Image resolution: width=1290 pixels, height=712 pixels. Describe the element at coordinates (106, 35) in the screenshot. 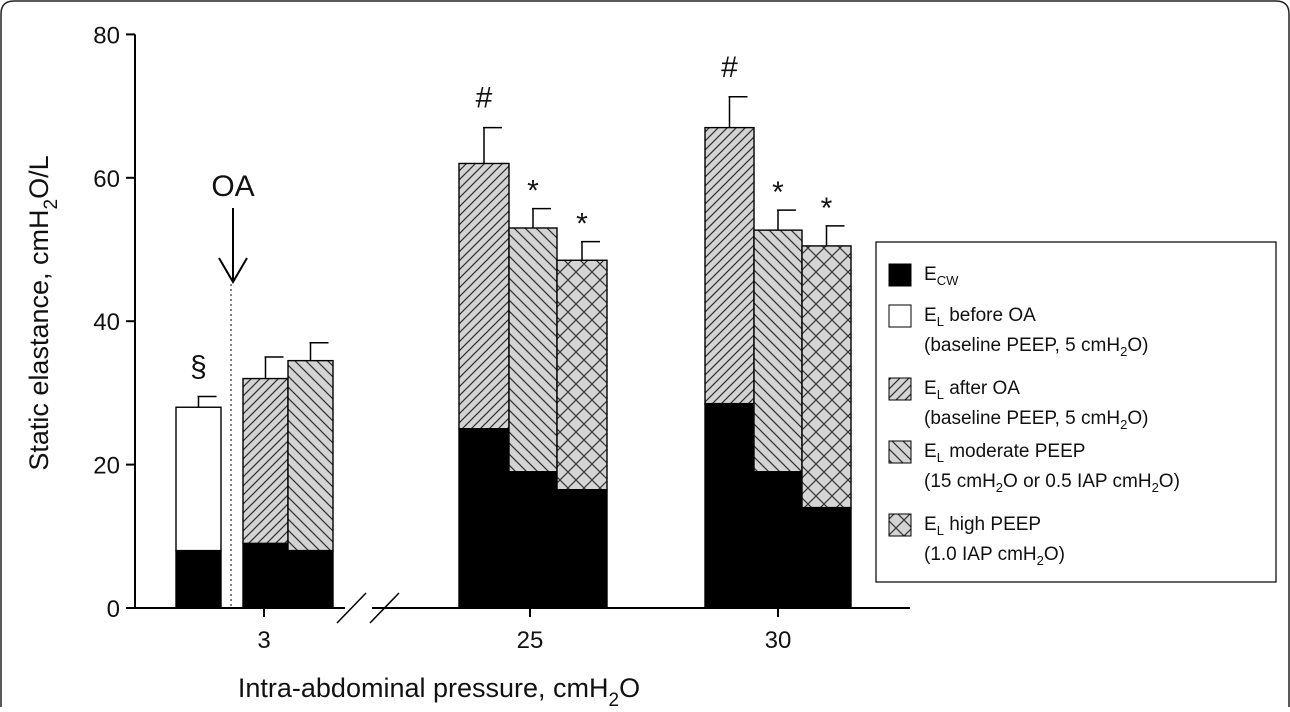

I see `y-tick-label-80: 80` at that location.